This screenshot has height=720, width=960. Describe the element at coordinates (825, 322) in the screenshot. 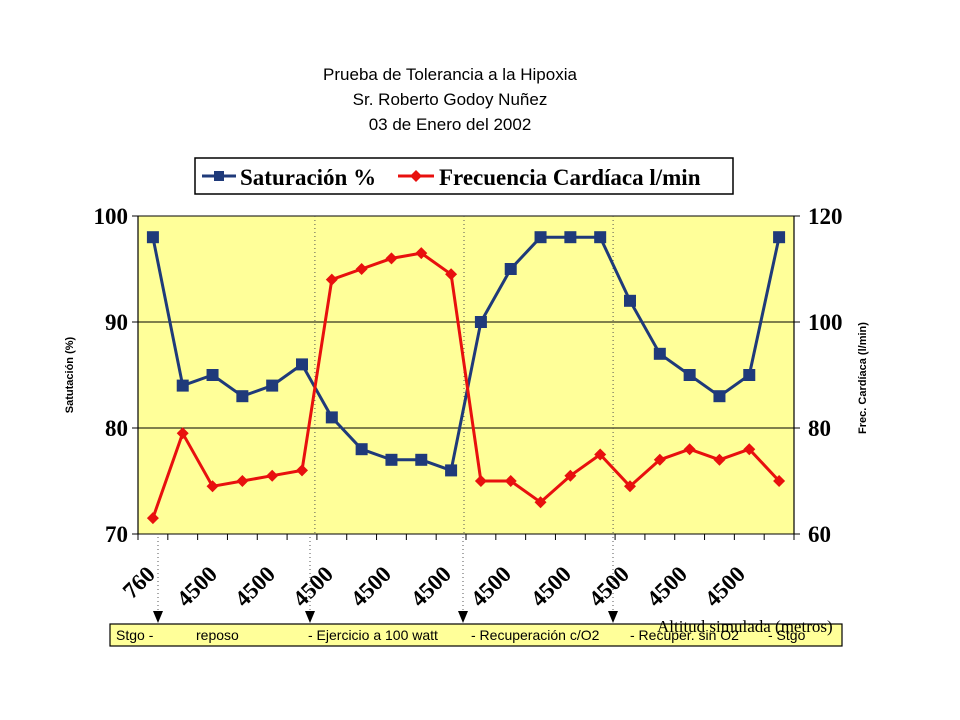

I see `right-y-tick-label: 100` at that location.